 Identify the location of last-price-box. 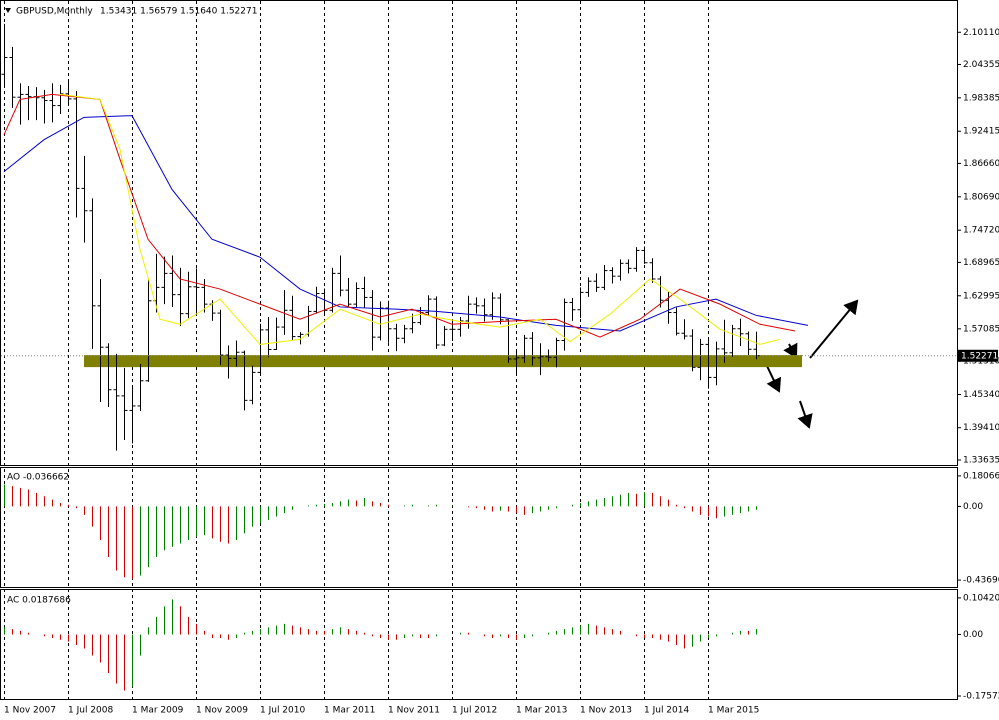
(978, 355).